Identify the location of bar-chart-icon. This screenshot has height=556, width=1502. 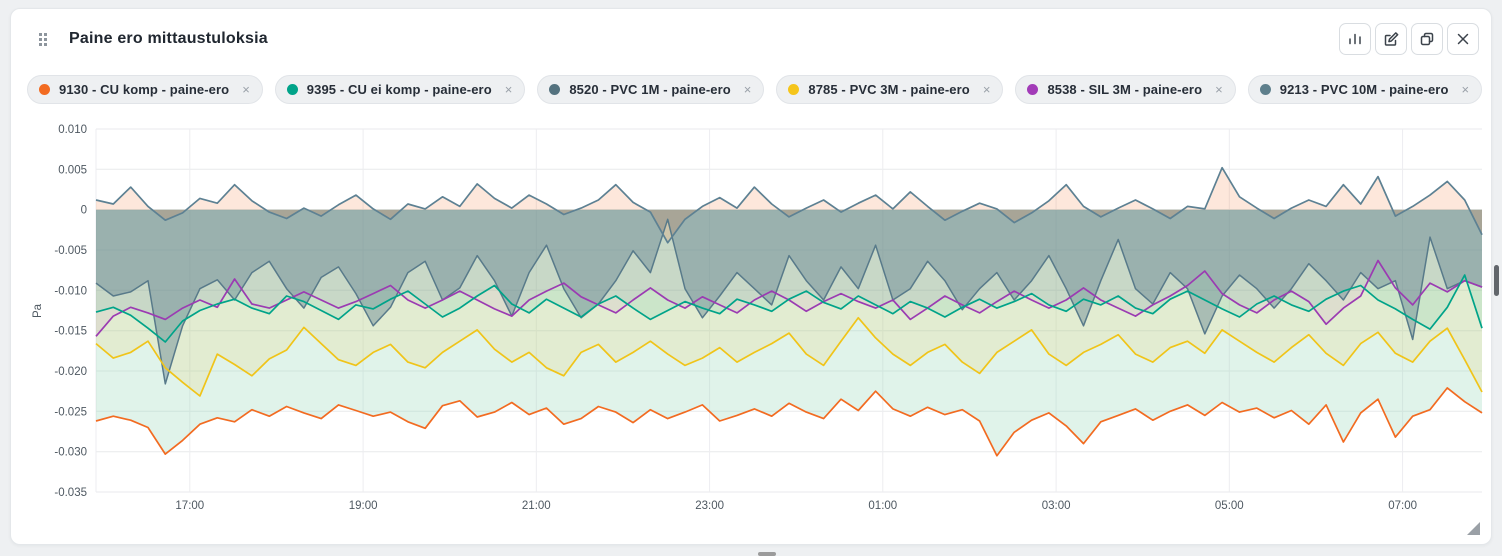
(1355, 39).